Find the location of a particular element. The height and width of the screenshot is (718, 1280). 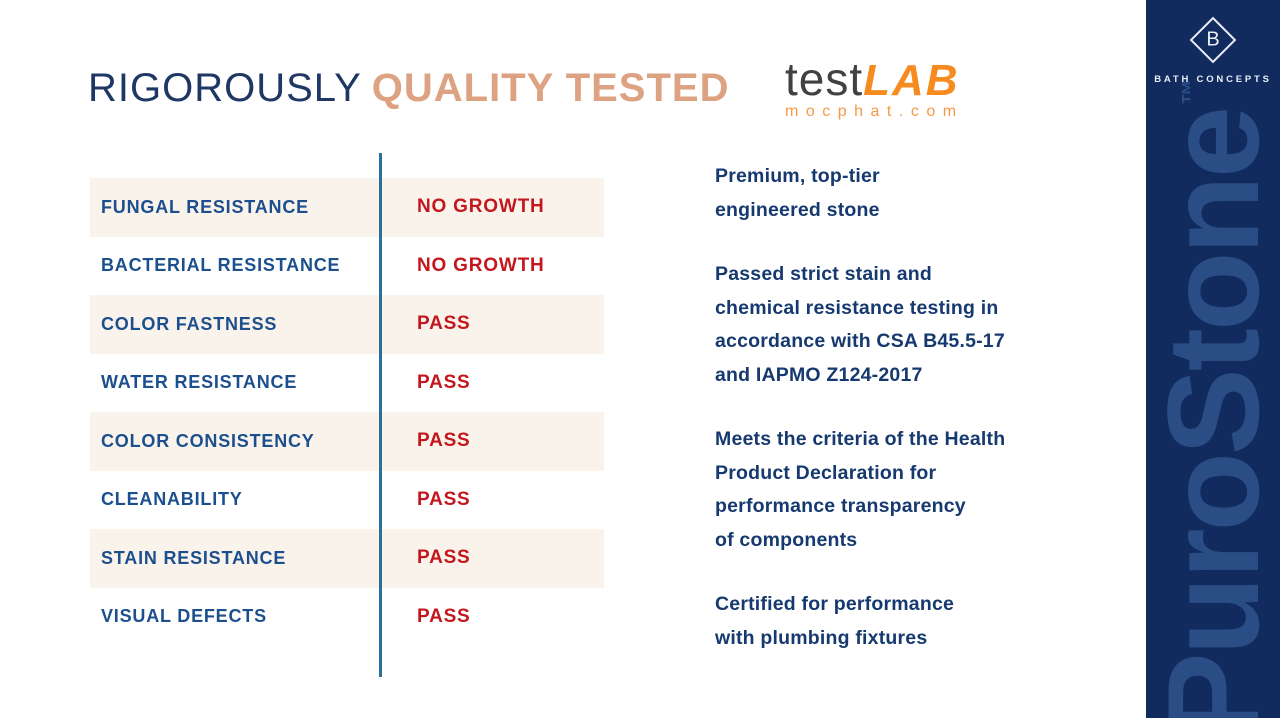

title-prefix: RIGOROUSLY is located at coordinates (225, 88).